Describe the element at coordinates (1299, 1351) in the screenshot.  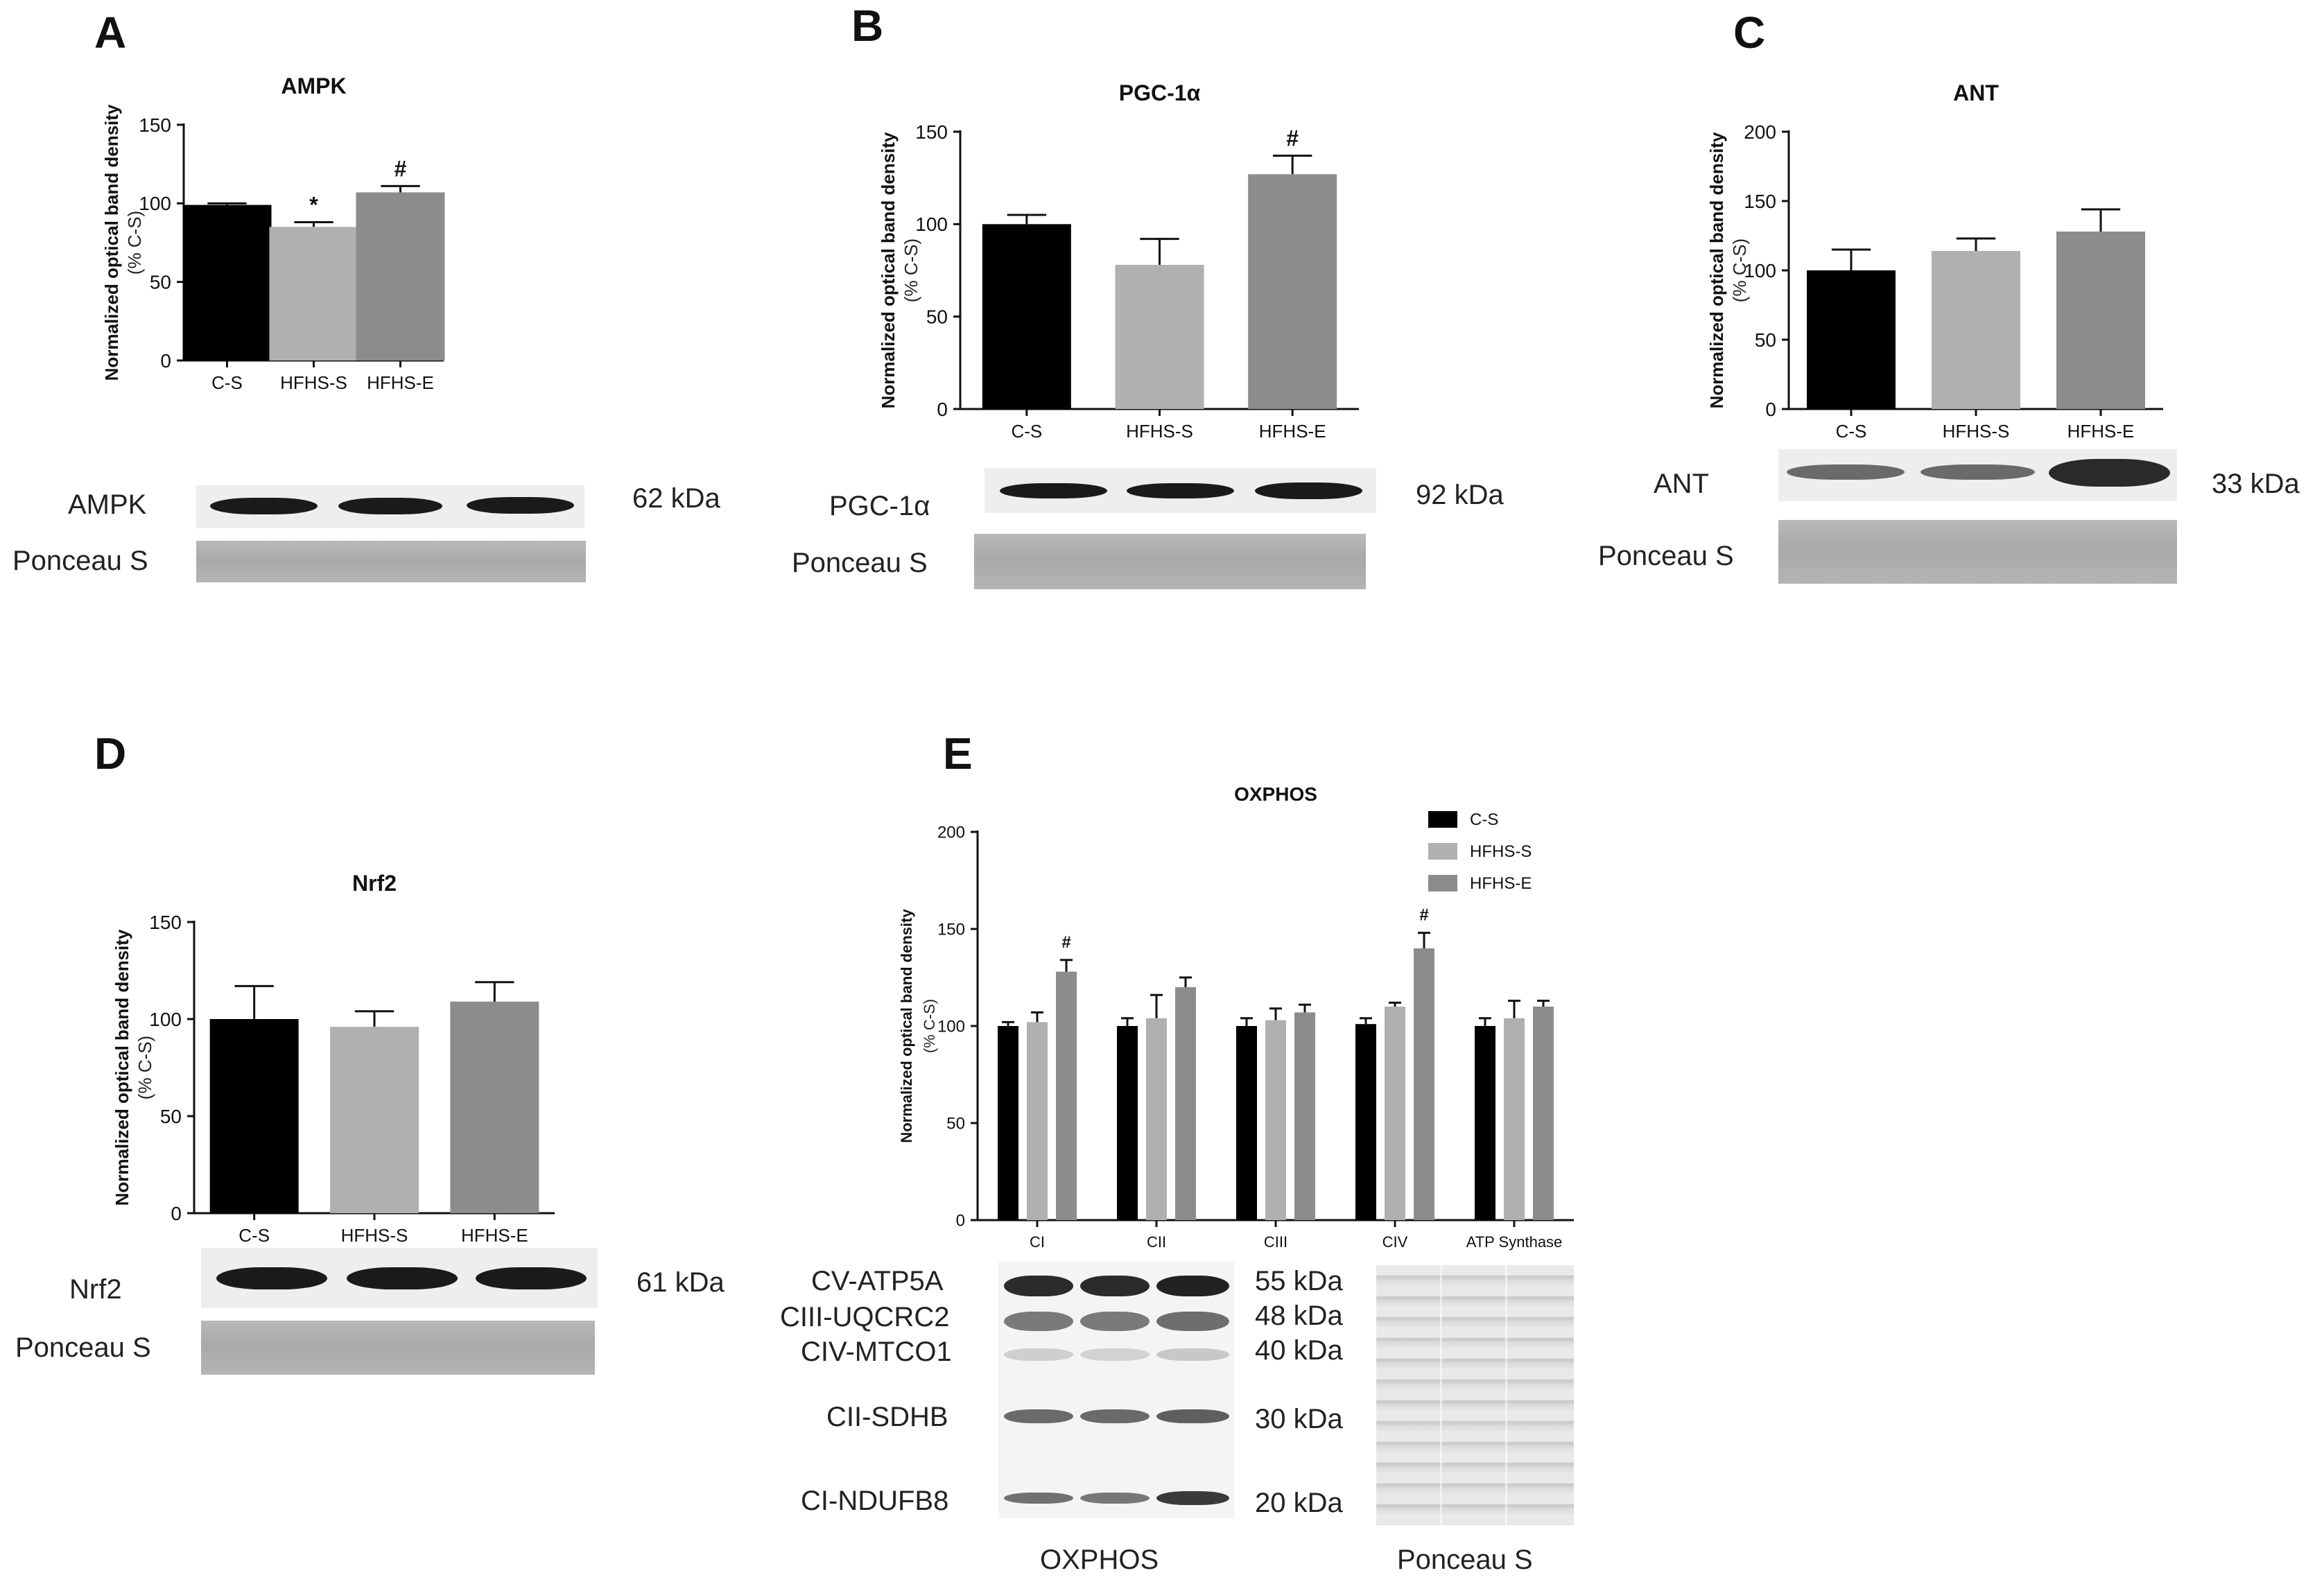
I see `molecular-weight-label: 40 kDa` at that location.